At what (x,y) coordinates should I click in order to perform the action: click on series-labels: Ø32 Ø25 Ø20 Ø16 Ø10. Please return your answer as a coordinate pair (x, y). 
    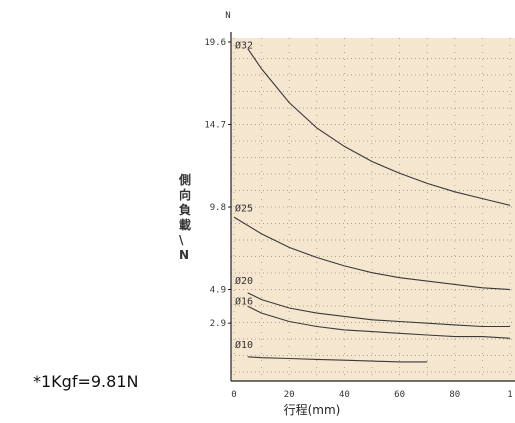
    Looking at the image, I should click on (244, 195).